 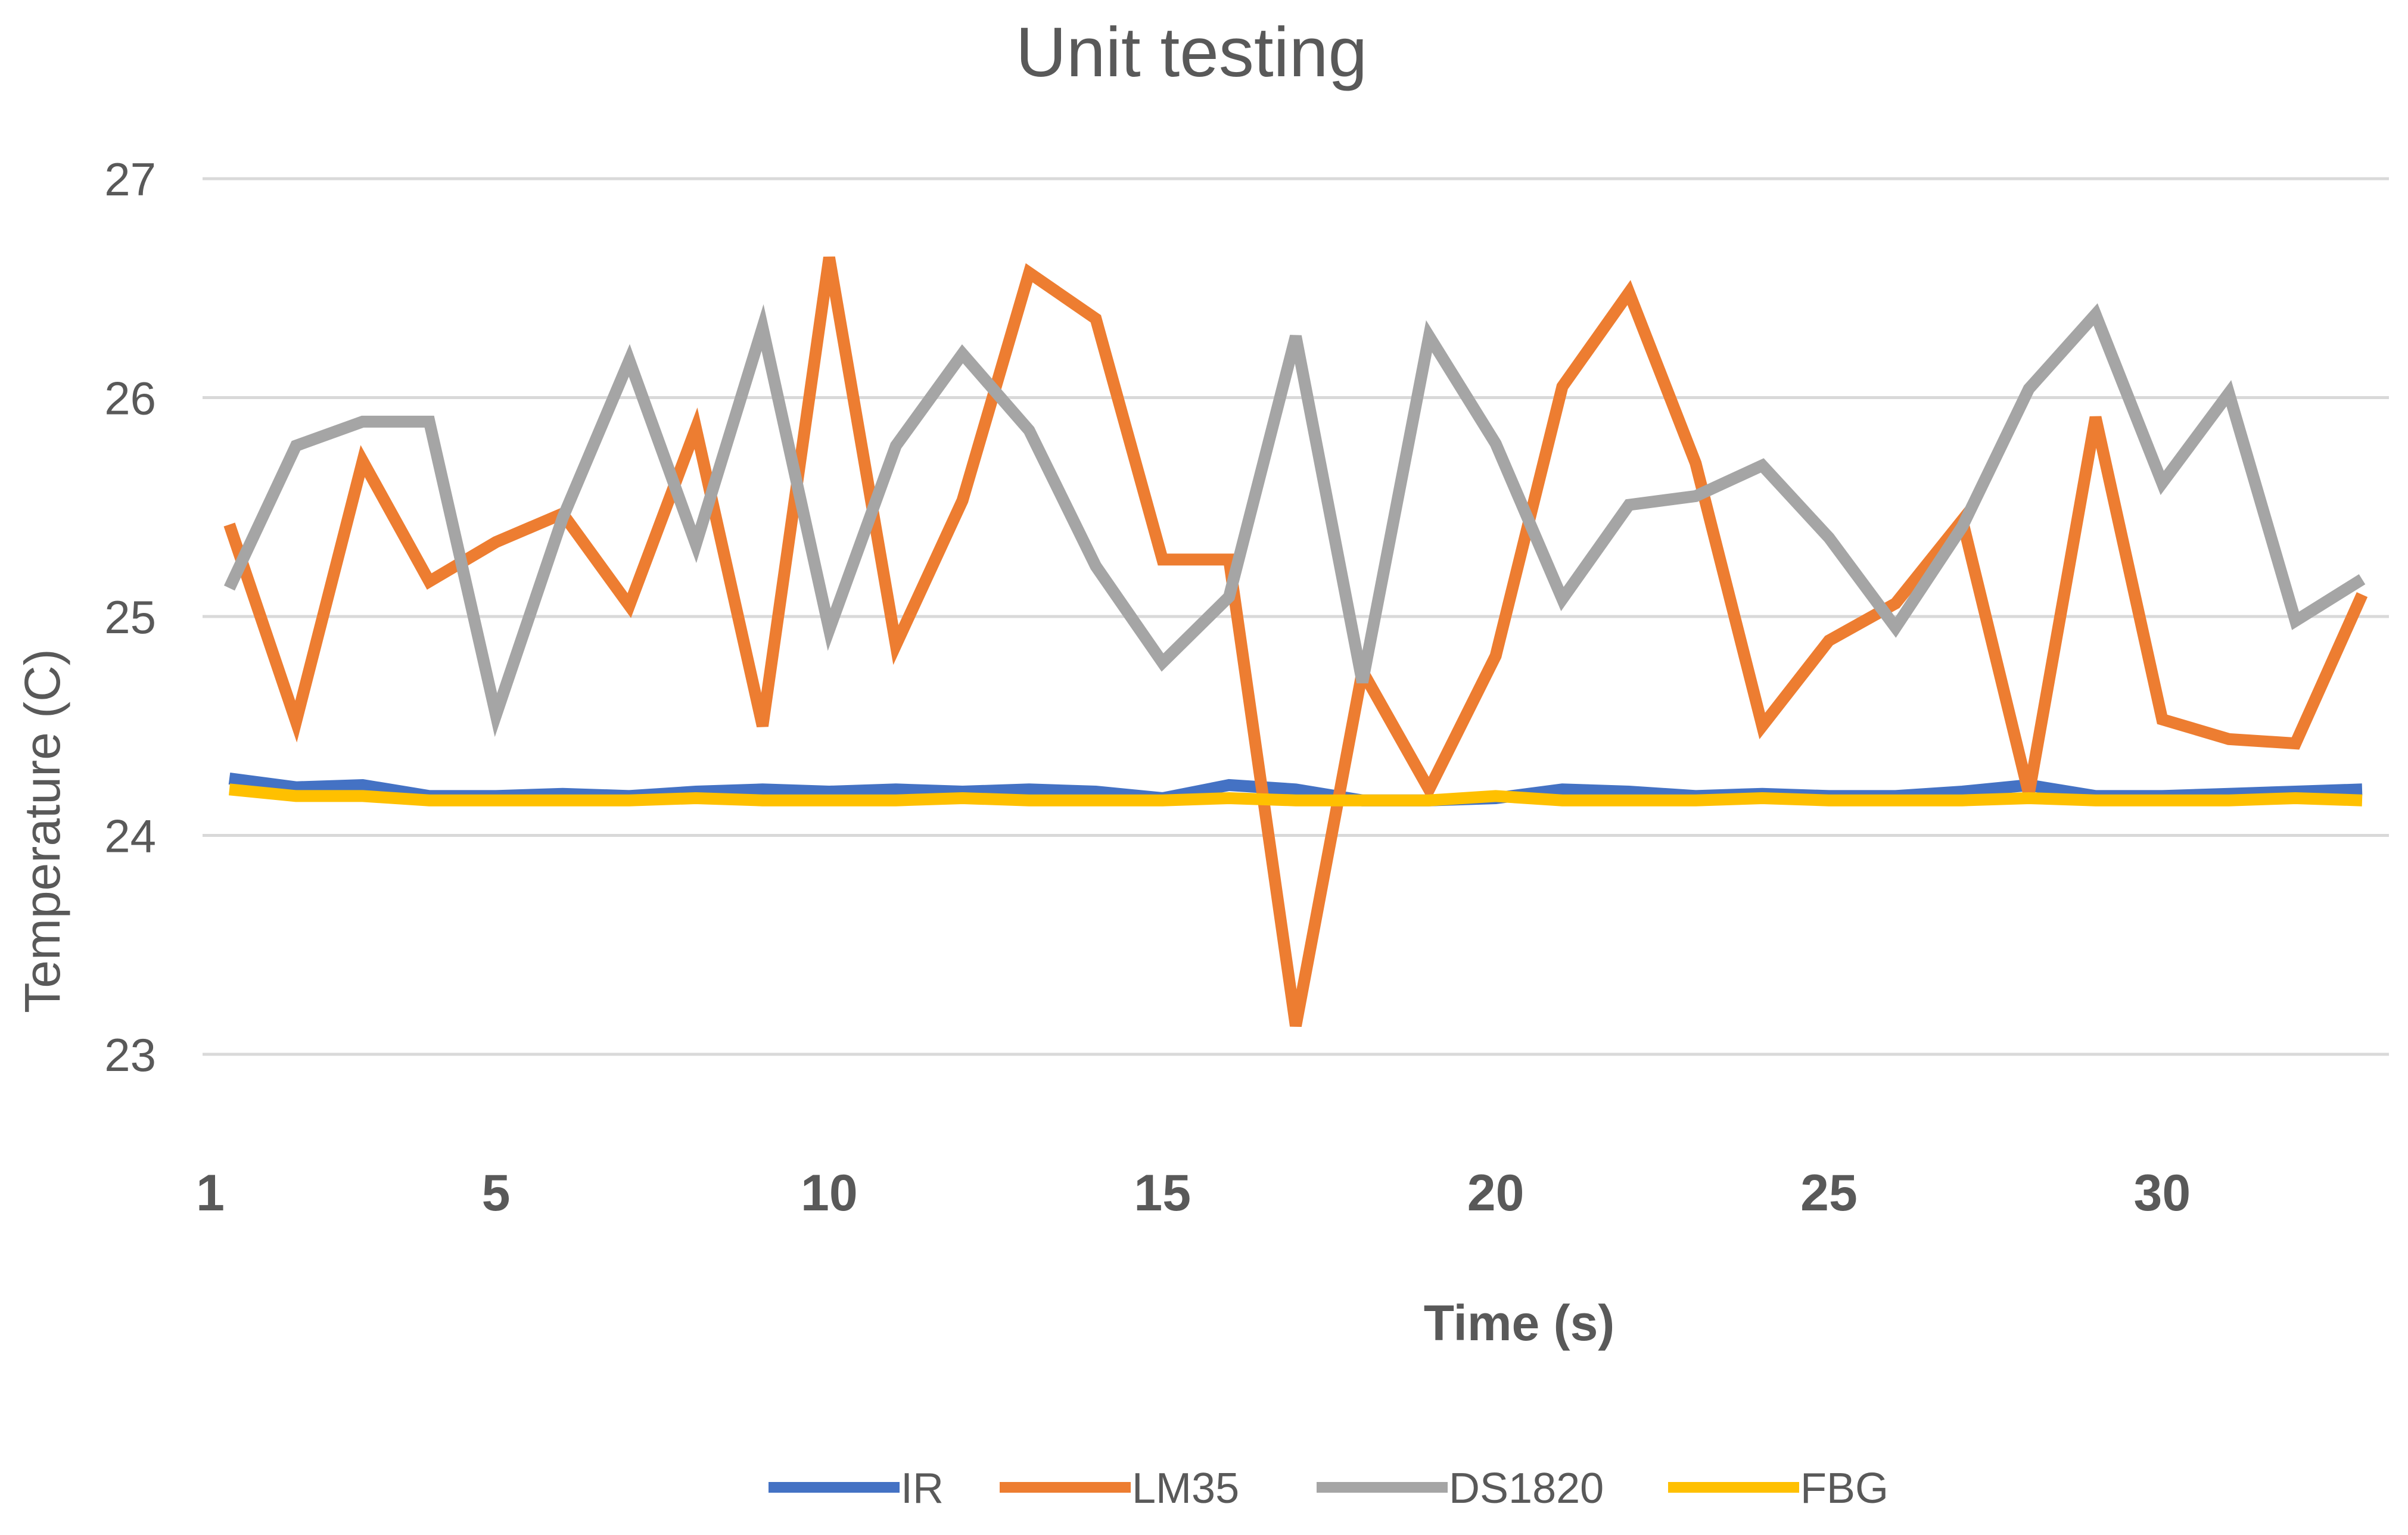 What do you see at coordinates (1519, 1323) in the screenshot?
I see `x-axis-title: Time (s)` at bounding box center [1519, 1323].